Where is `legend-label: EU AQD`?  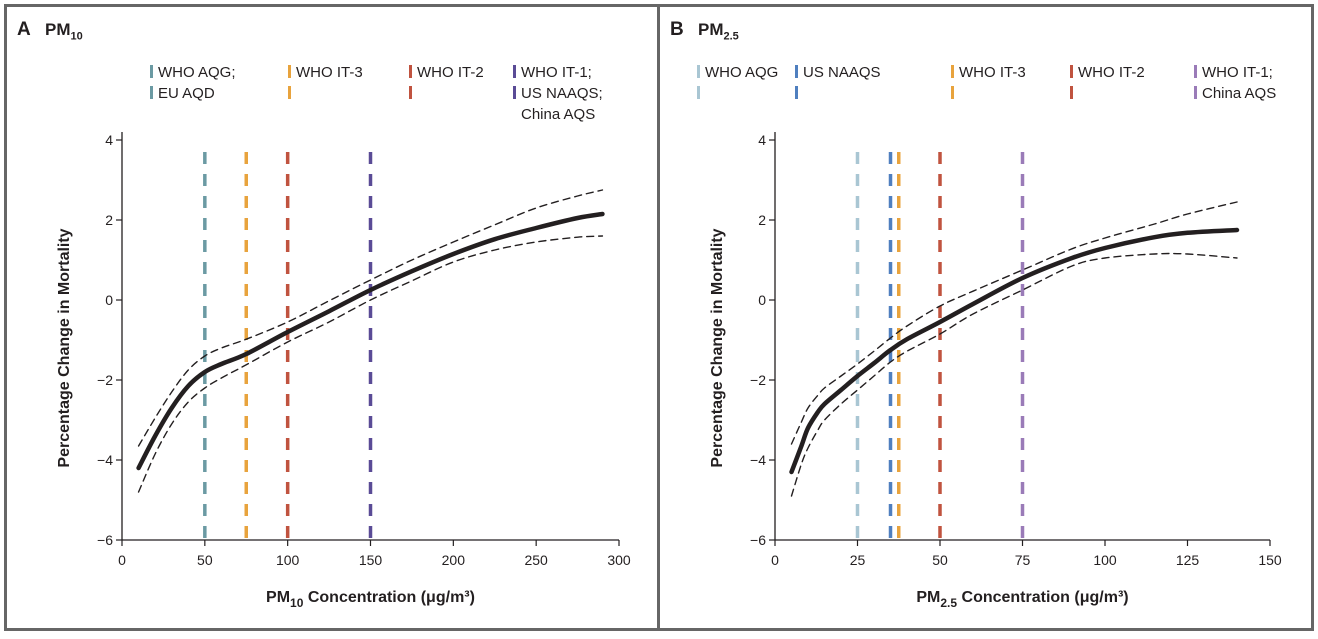 legend-label: EU AQD is located at coordinates (186, 93).